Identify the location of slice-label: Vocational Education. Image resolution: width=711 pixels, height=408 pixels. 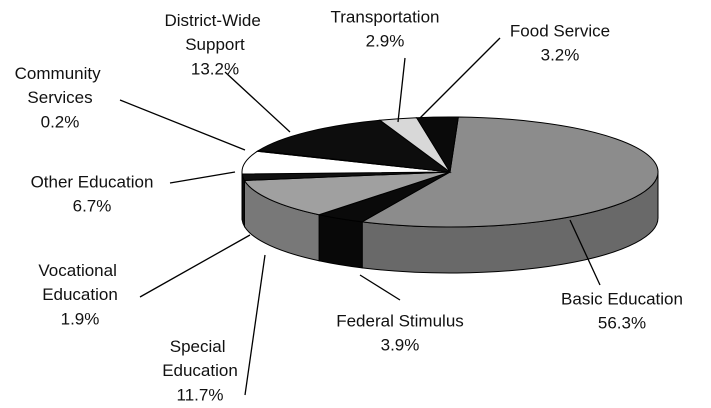
(79, 282).